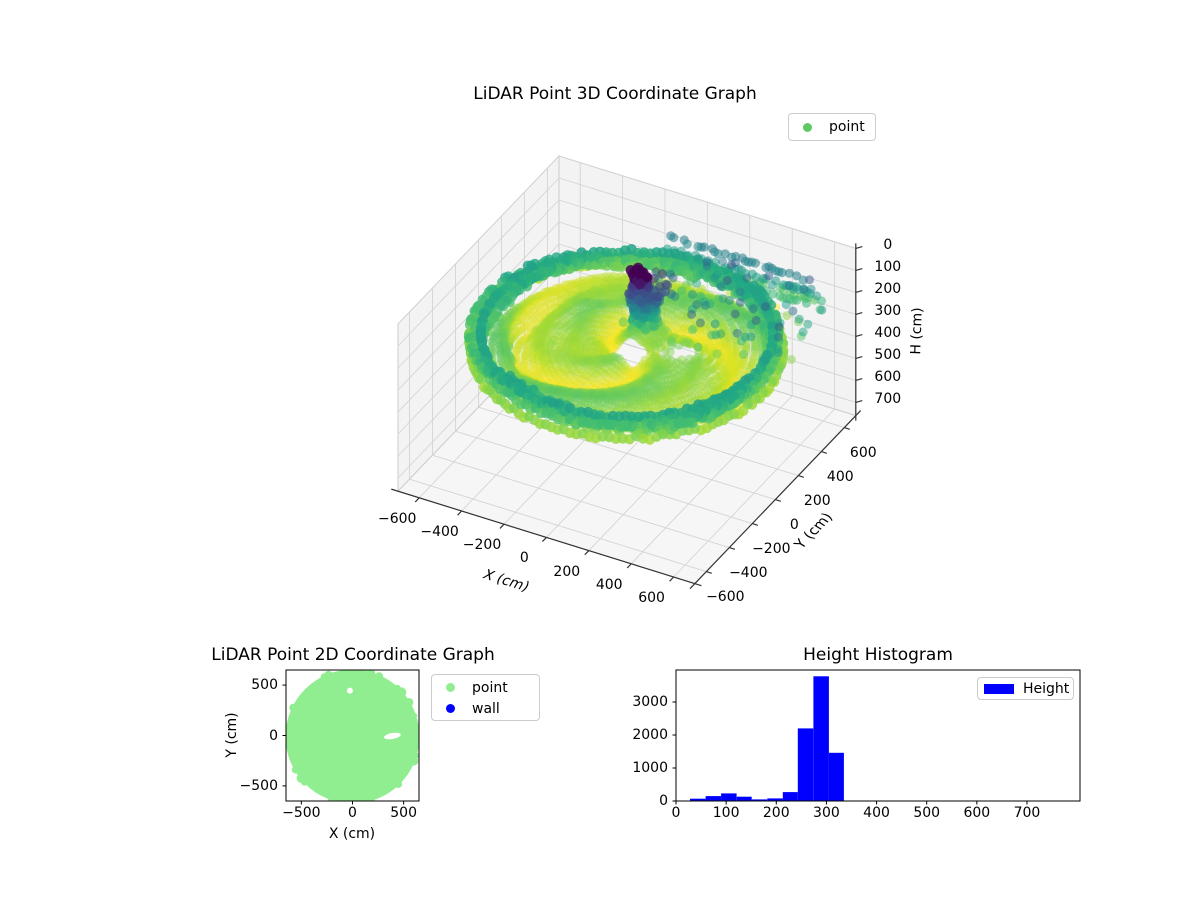 This screenshot has width=1200, height=900. What do you see at coordinates (490, 687) in the screenshot?
I see `legend-label-point: point` at bounding box center [490, 687].